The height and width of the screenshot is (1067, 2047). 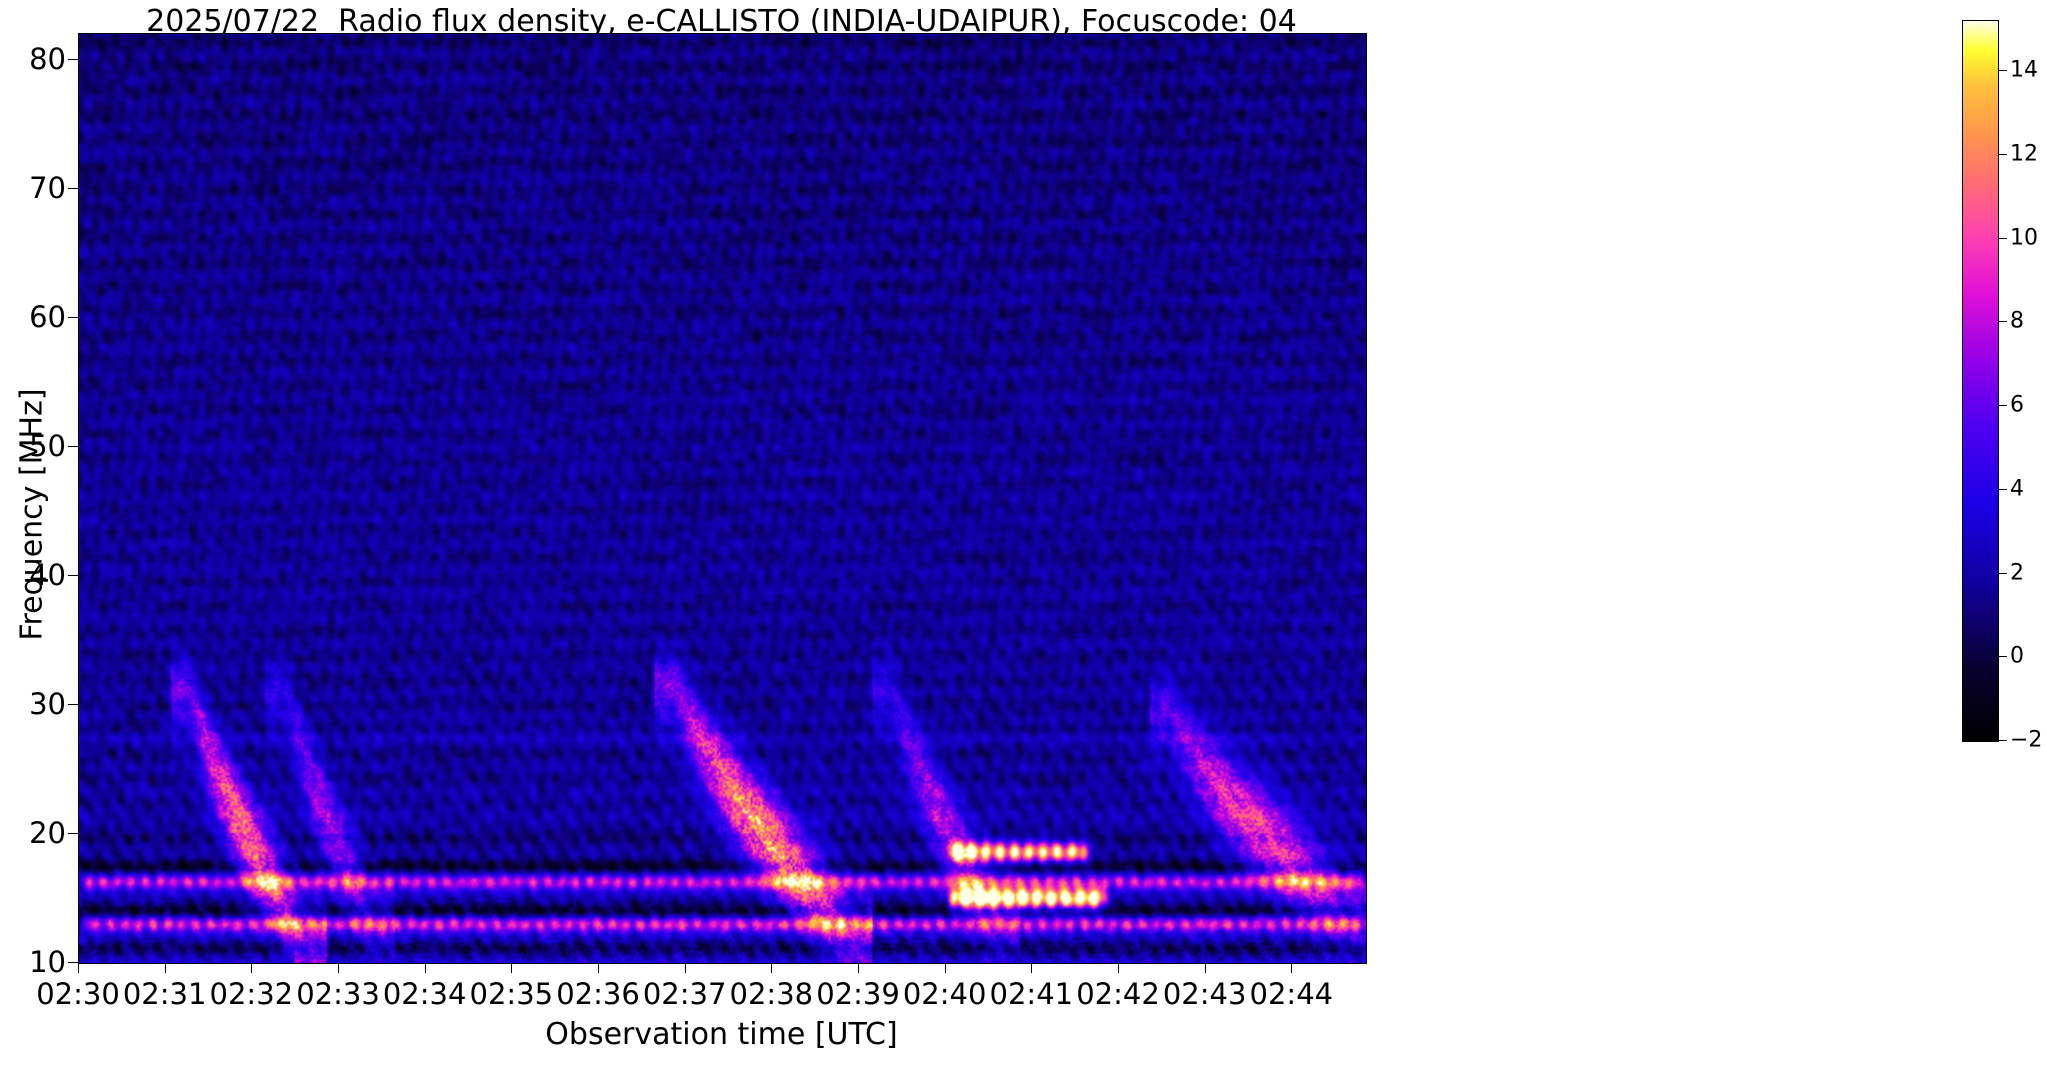 I want to click on x-tick-label: 02:31, so click(x=164, y=994).